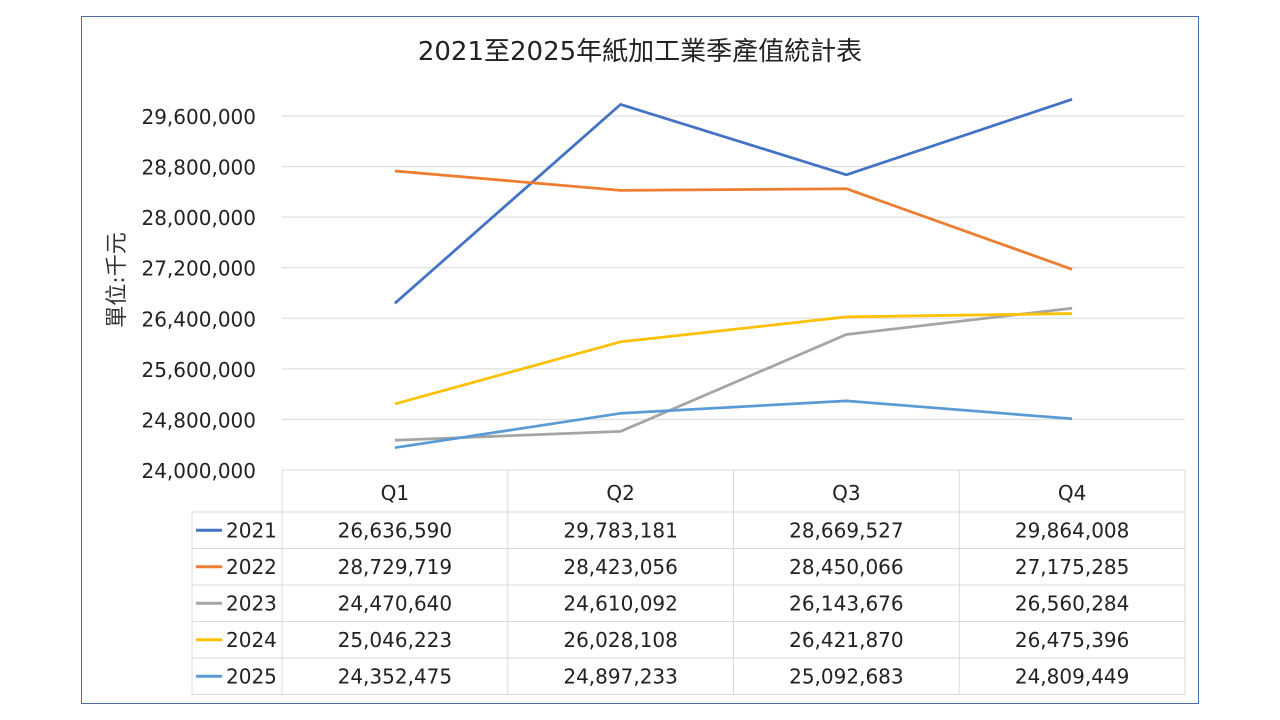 This screenshot has width=1280, height=720. What do you see at coordinates (733, 424) in the screenshot?
I see `series-line-2025` at bounding box center [733, 424].